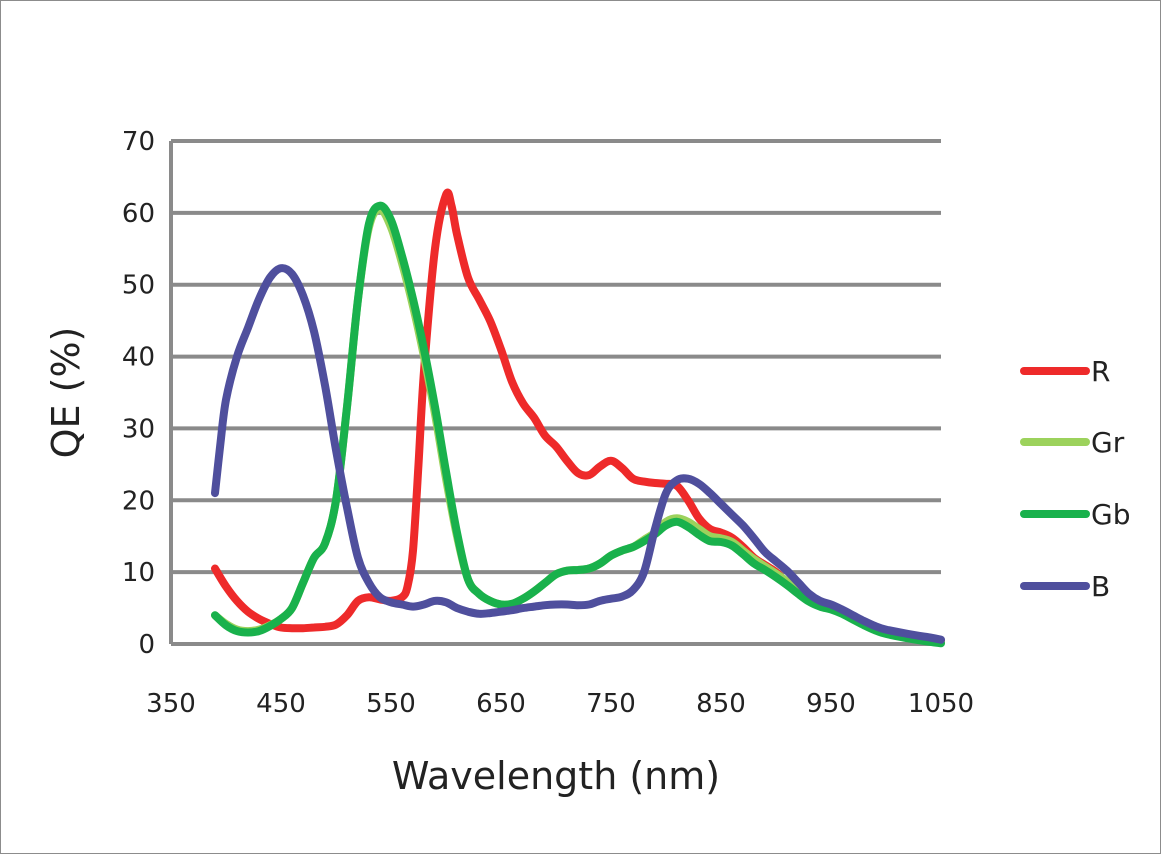  I want to click on x-axis-title: Wavelength (nm), so click(556, 776).